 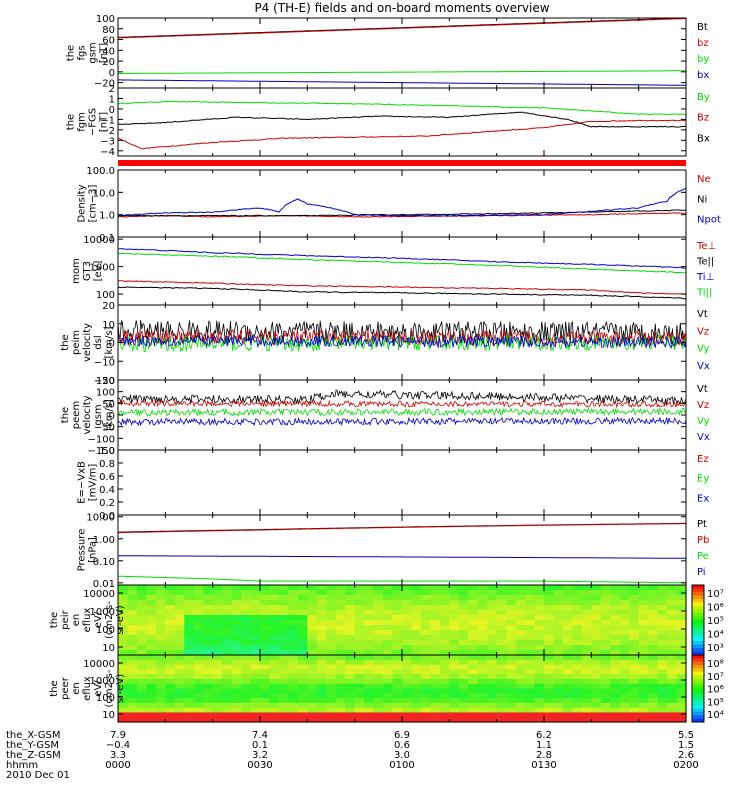 I want to click on panel-frame, so click(x=402, y=482).